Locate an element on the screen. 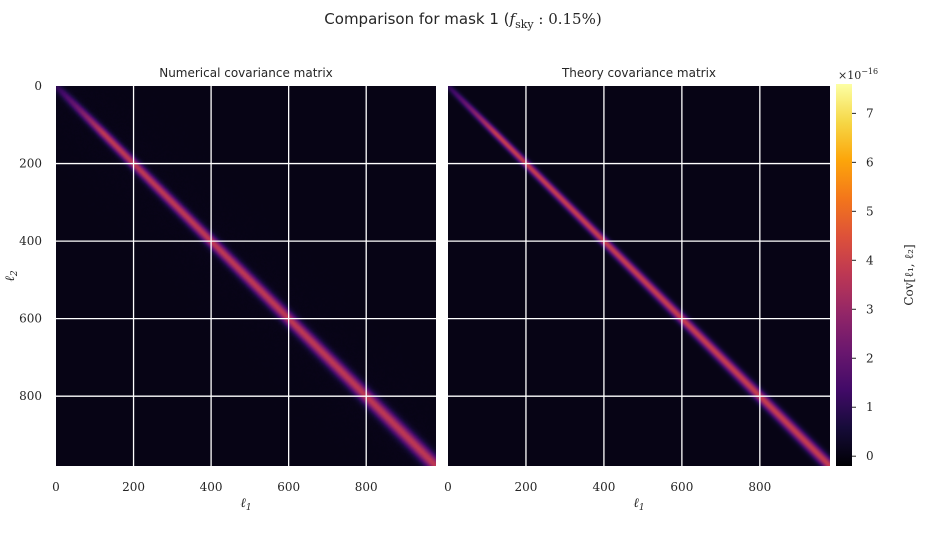 The height and width of the screenshot is (556, 927). y-ticks-numerical: 0 200 400 600 800 is located at coordinates (30, 241).